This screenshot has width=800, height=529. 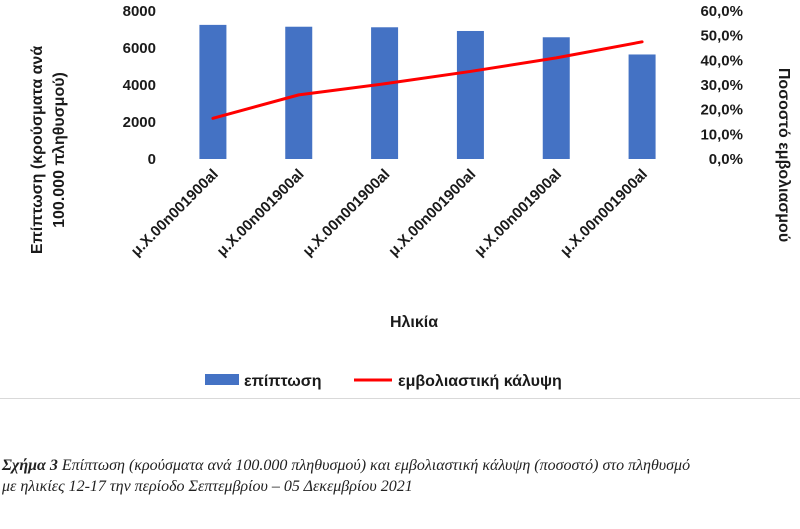 I want to click on y-tick-label: 0, so click(x=152, y=159).